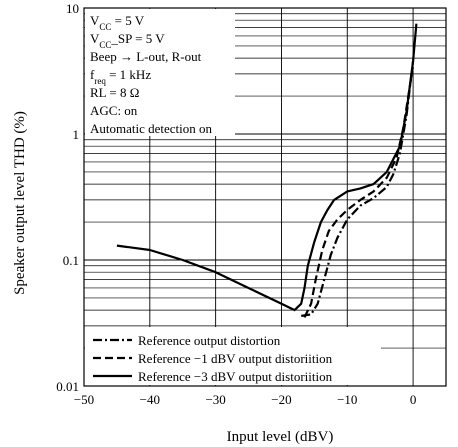  What do you see at coordinates (347, 399) in the screenshot?
I see `x-tick-label: −10` at bounding box center [347, 399].